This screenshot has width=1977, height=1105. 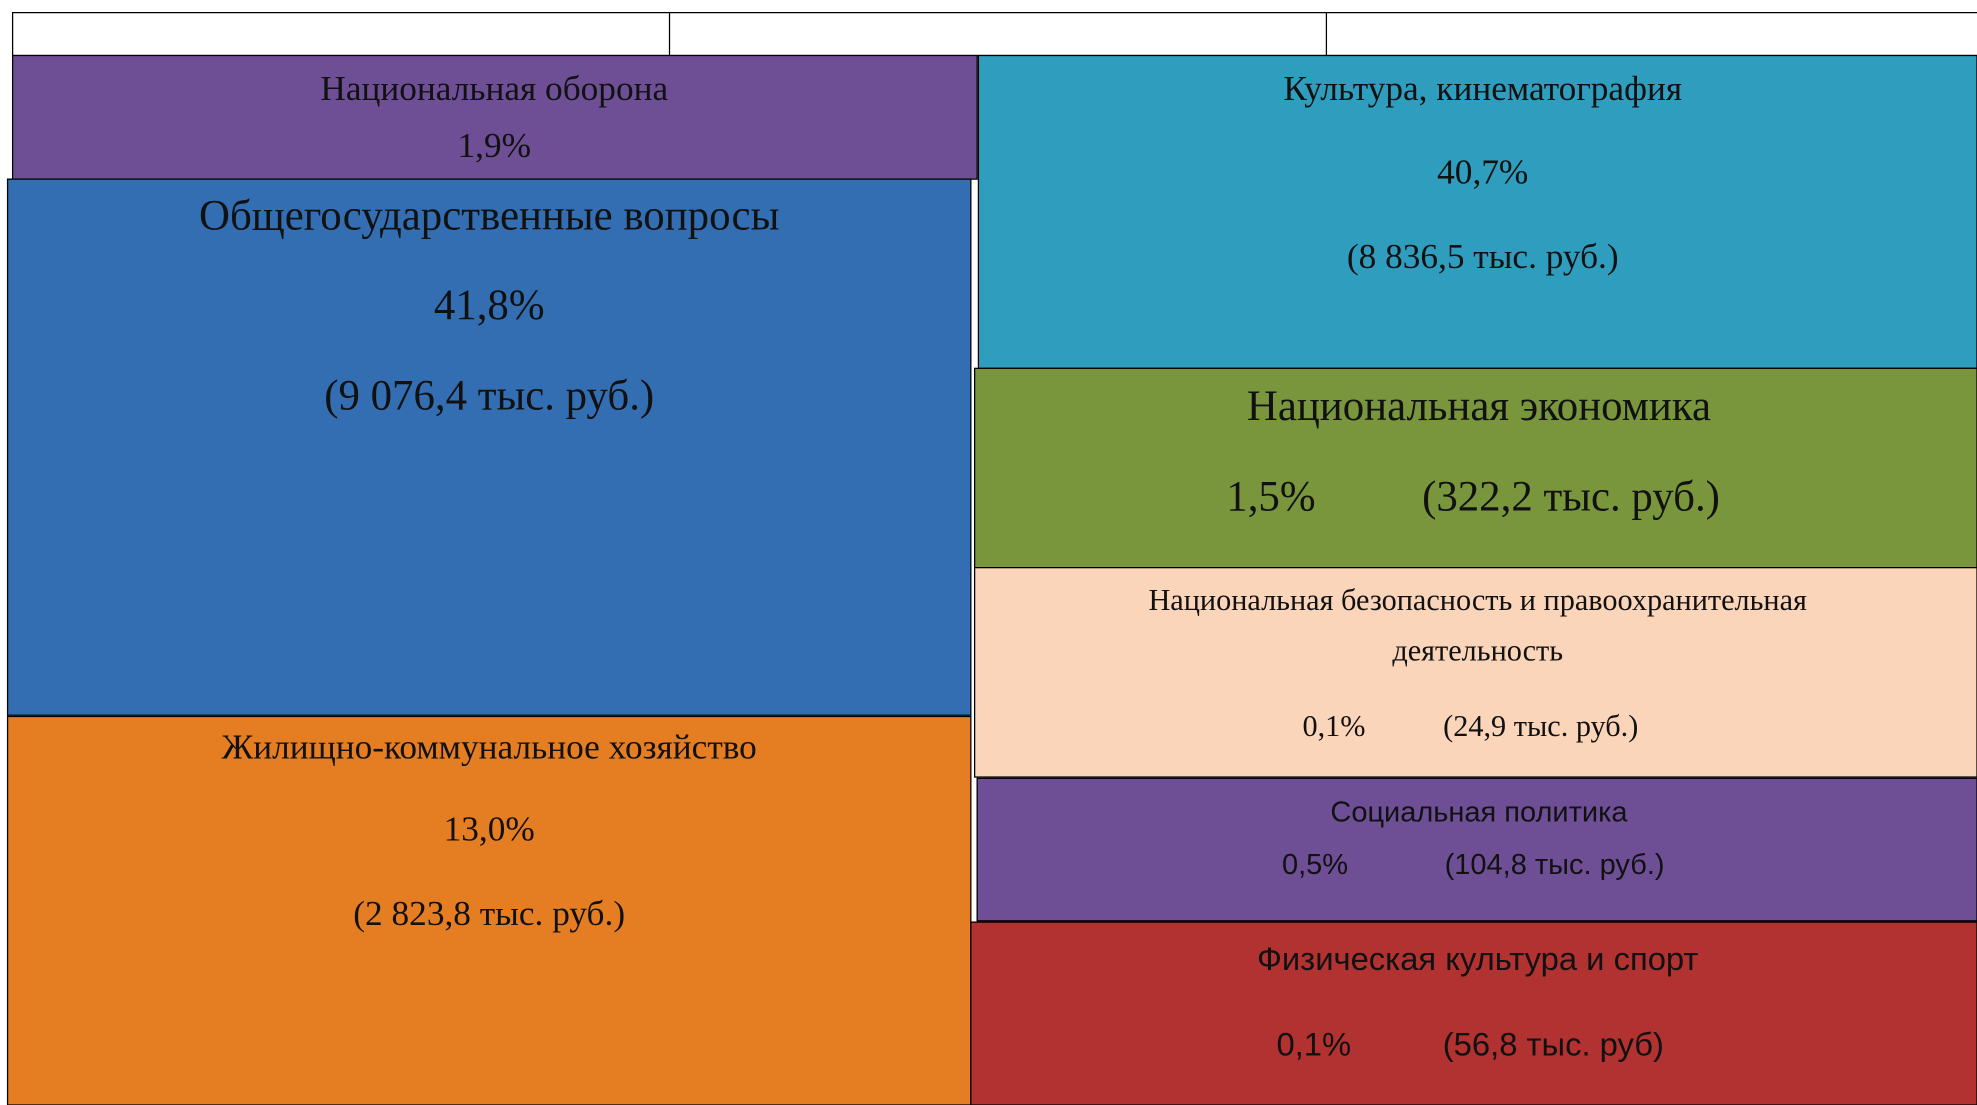 What do you see at coordinates (1477, 650) in the screenshot?
I see `block-title: деятельность` at bounding box center [1477, 650].